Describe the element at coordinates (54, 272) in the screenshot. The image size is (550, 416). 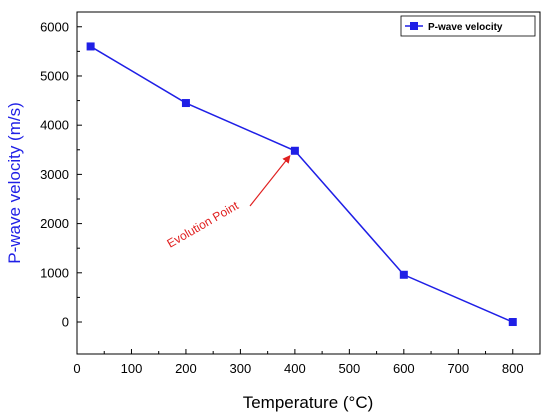
I see `y-tick-label: 1000` at that location.